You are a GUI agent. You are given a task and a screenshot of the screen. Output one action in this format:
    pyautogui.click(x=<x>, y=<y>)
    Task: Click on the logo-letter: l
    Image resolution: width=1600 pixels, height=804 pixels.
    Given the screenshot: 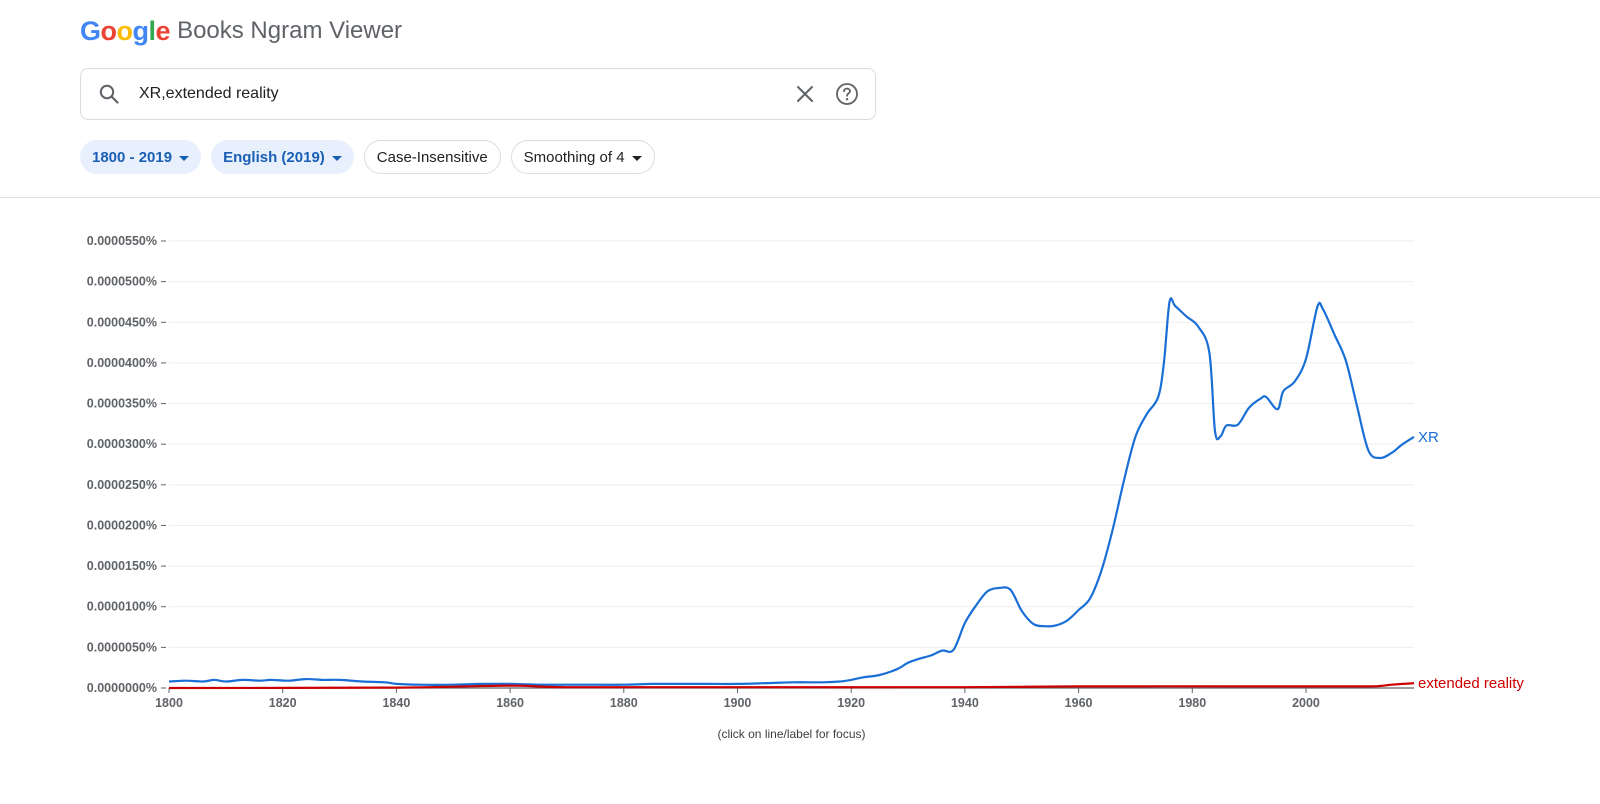 What is the action you would take?
    pyautogui.click(x=152, y=30)
    